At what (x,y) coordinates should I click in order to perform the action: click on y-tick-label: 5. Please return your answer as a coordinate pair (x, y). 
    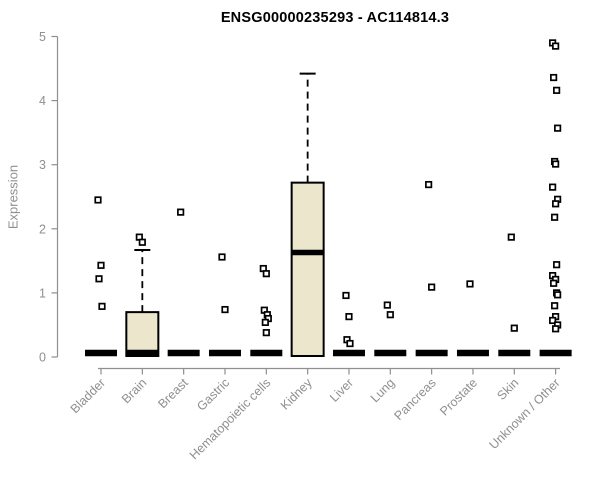
    Looking at the image, I should click on (42, 37).